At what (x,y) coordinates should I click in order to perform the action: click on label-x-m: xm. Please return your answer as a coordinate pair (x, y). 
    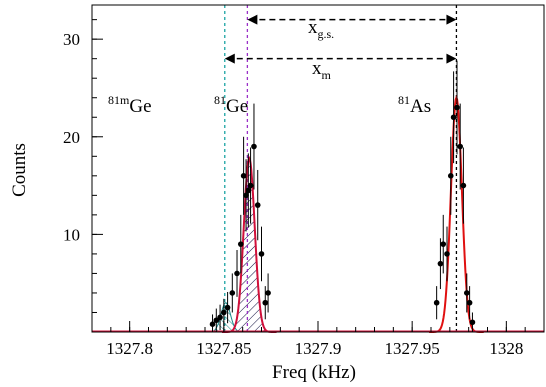
    Looking at the image, I should click on (322, 70).